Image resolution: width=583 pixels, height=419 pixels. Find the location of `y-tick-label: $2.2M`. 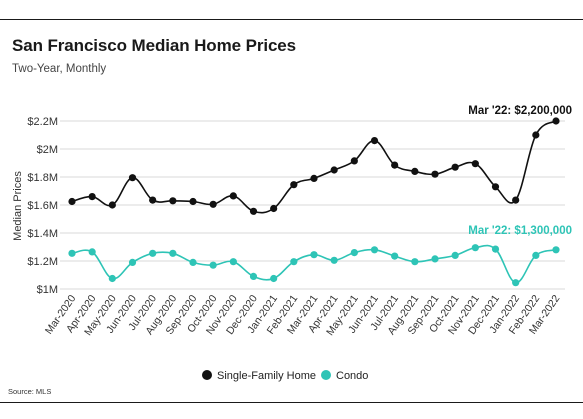

y-tick-label: $2.2M is located at coordinates (42, 122).